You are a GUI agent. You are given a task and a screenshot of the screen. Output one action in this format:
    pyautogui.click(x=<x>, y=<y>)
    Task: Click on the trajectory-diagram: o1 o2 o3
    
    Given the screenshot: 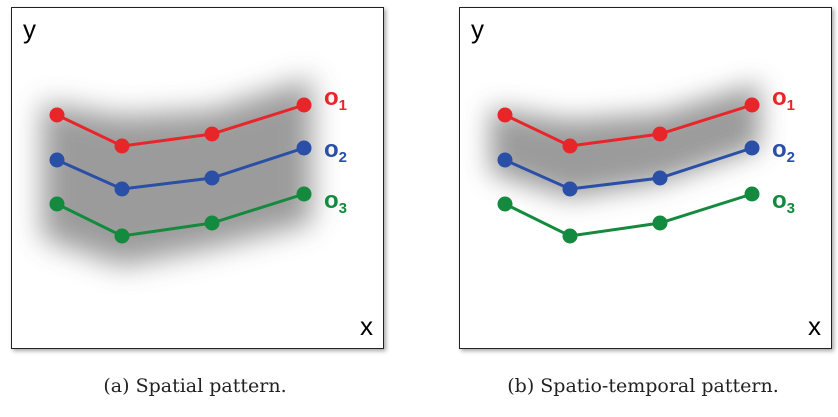 What is the action you would take?
    pyautogui.click(x=642, y=163)
    